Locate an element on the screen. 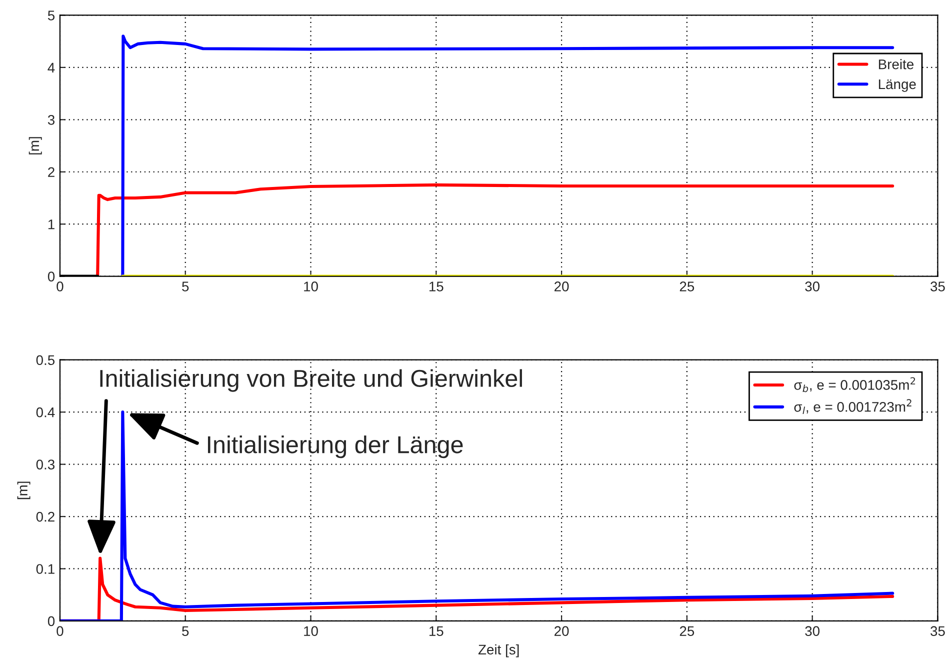 The image size is (952, 662). y-tick-label: 0.1 is located at coordinates (45, 569).